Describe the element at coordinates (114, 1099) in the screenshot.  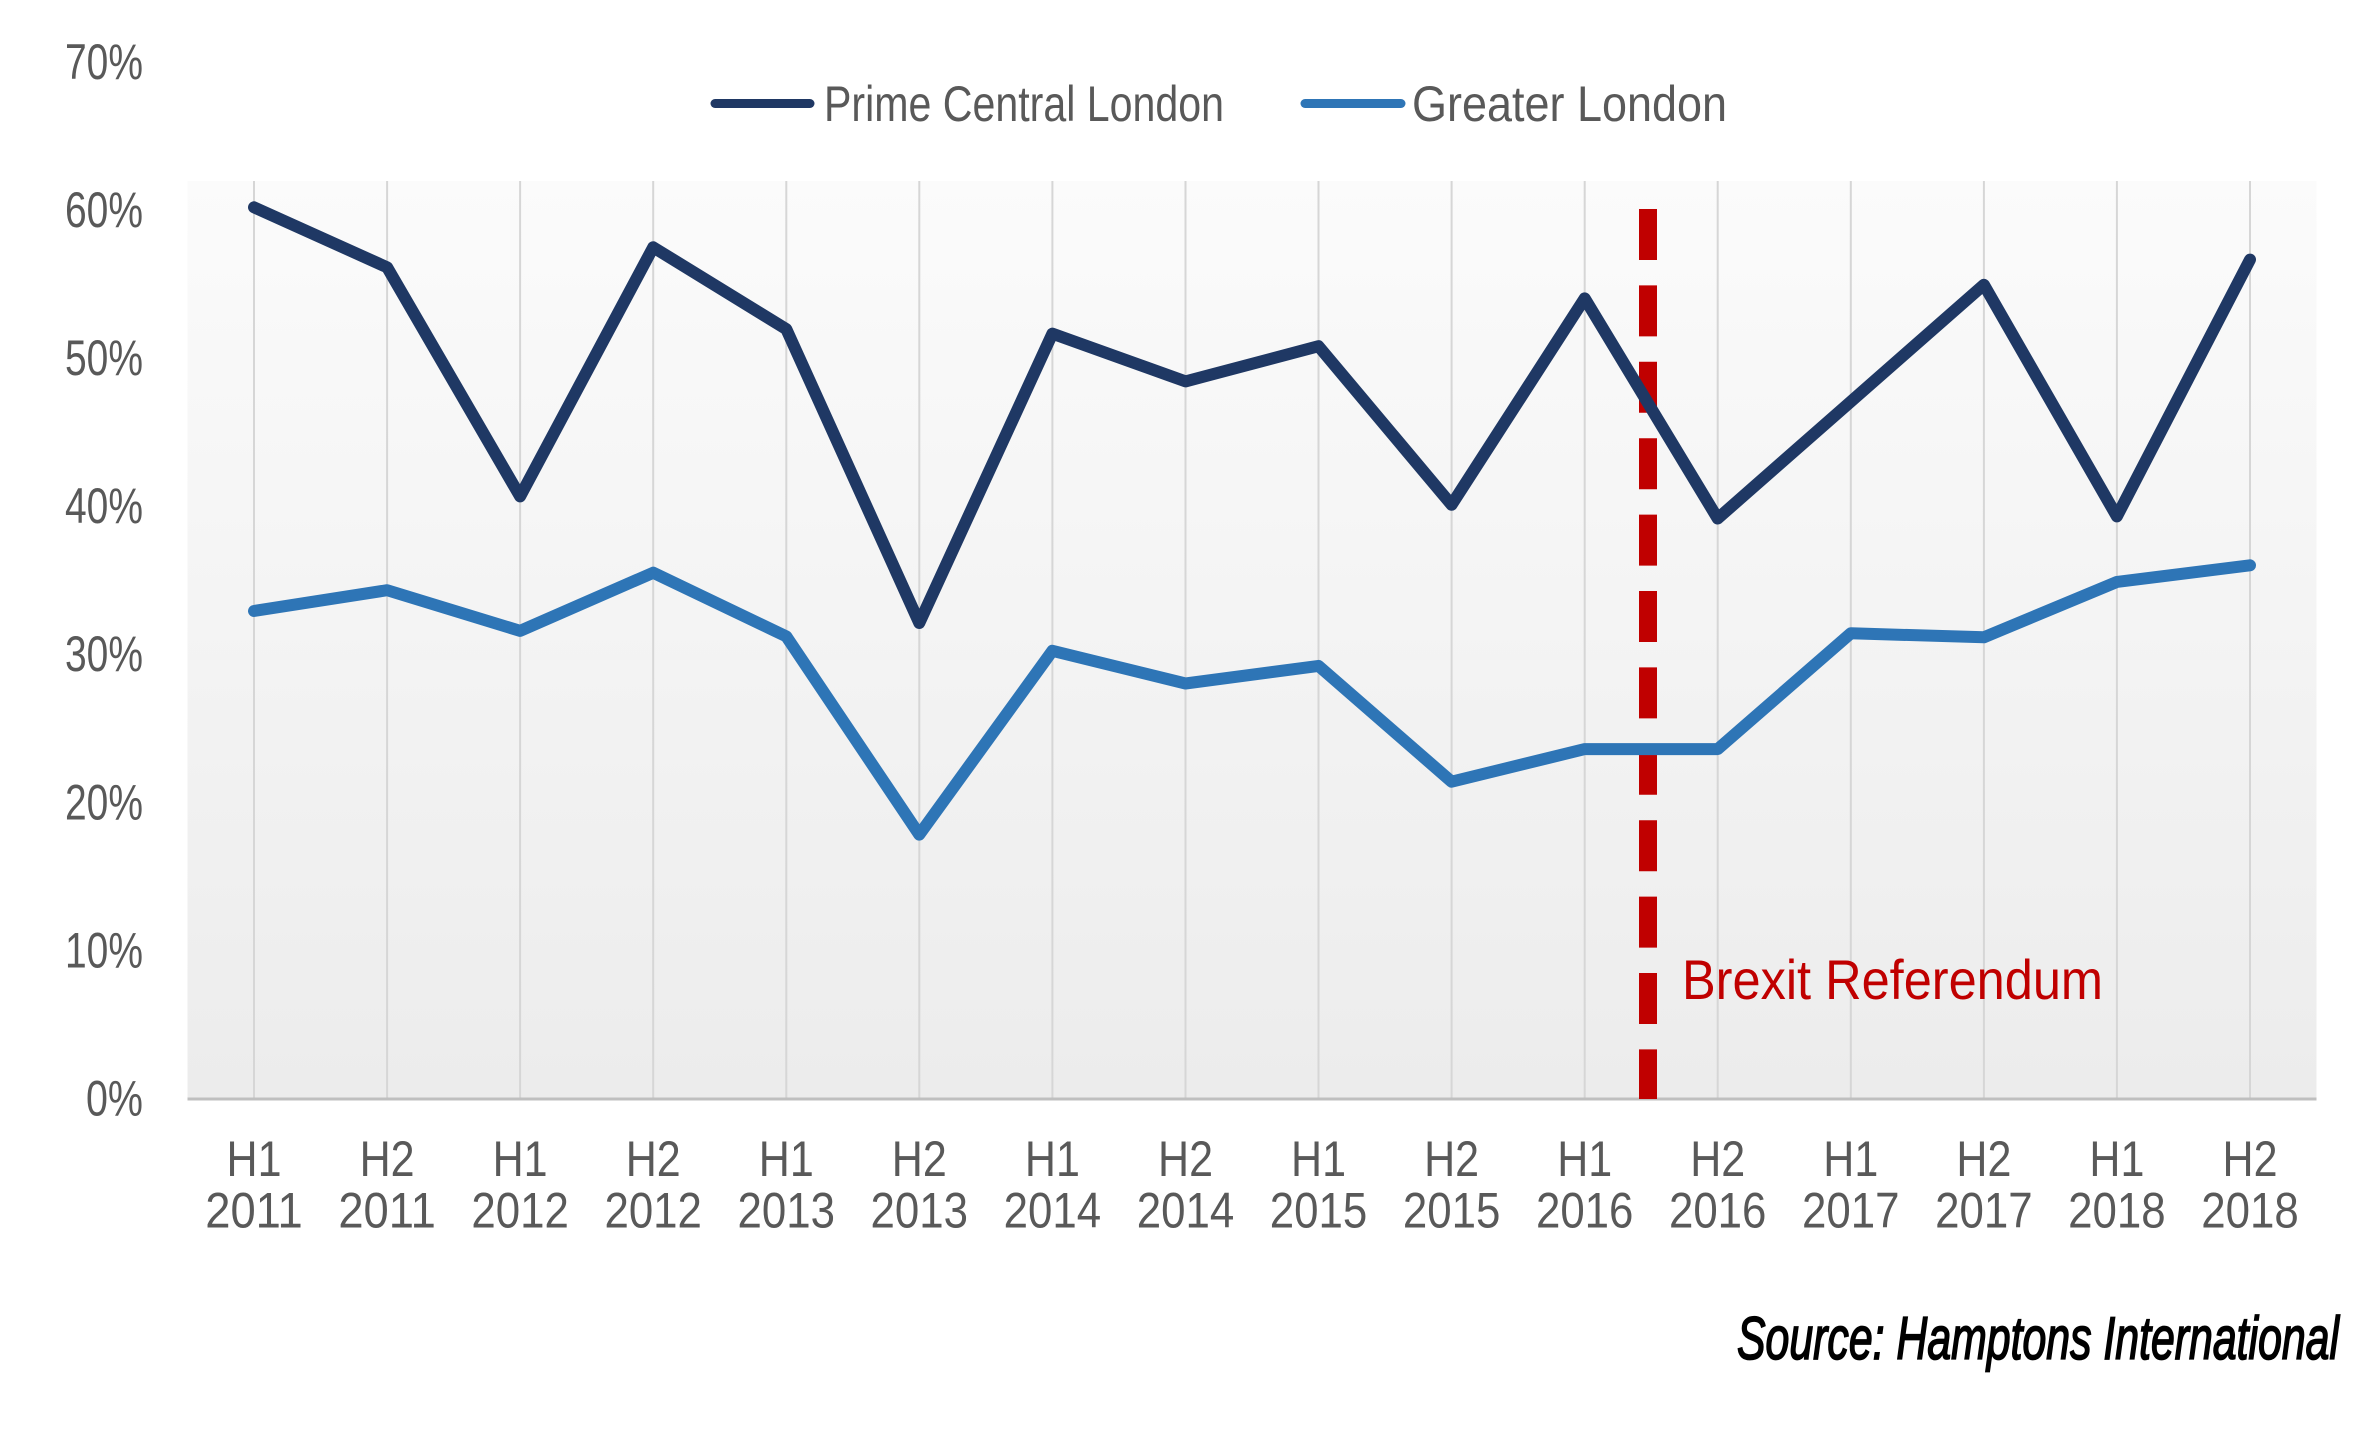
I see `svg-text: 0%` at that location.